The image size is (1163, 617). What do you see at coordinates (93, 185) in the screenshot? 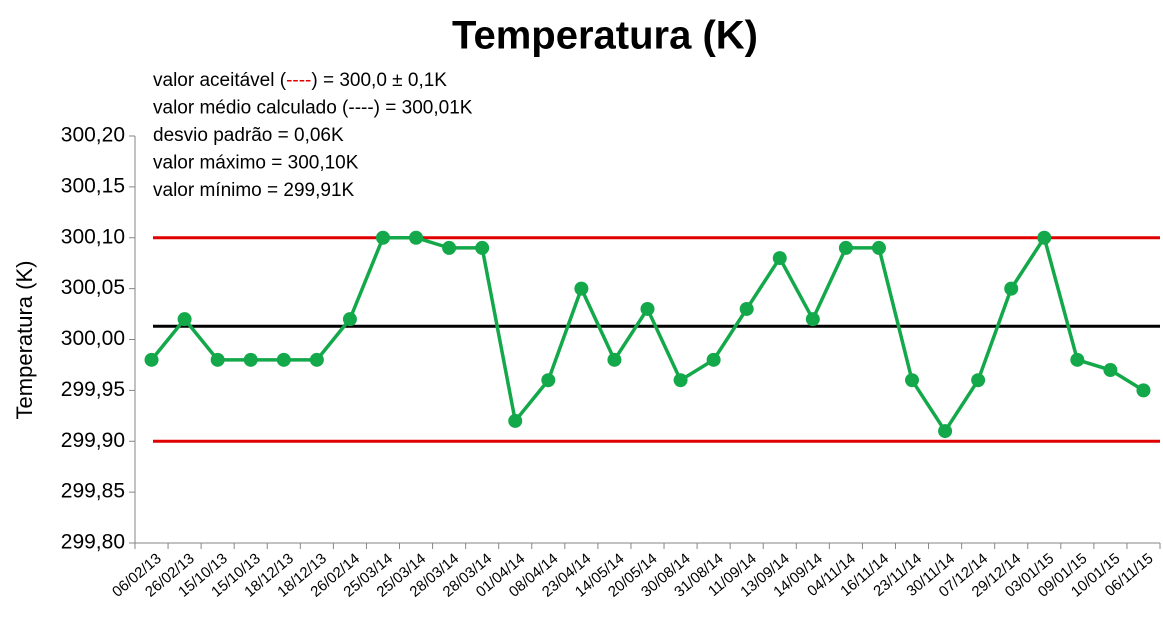
I see `y-tick-label: 300,15` at bounding box center [93, 185].